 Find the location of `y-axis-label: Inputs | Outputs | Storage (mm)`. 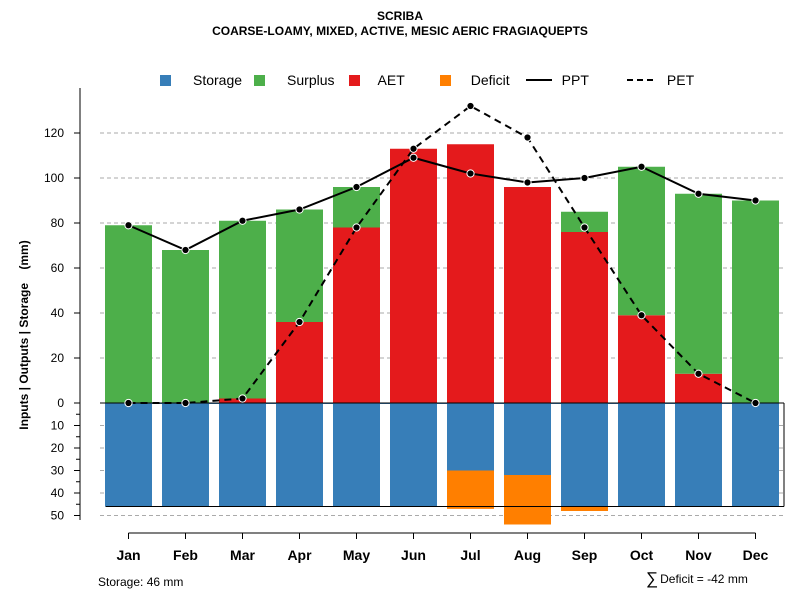

y-axis-label: Inputs | Outputs | Storage (mm) is located at coordinates (24, 334).